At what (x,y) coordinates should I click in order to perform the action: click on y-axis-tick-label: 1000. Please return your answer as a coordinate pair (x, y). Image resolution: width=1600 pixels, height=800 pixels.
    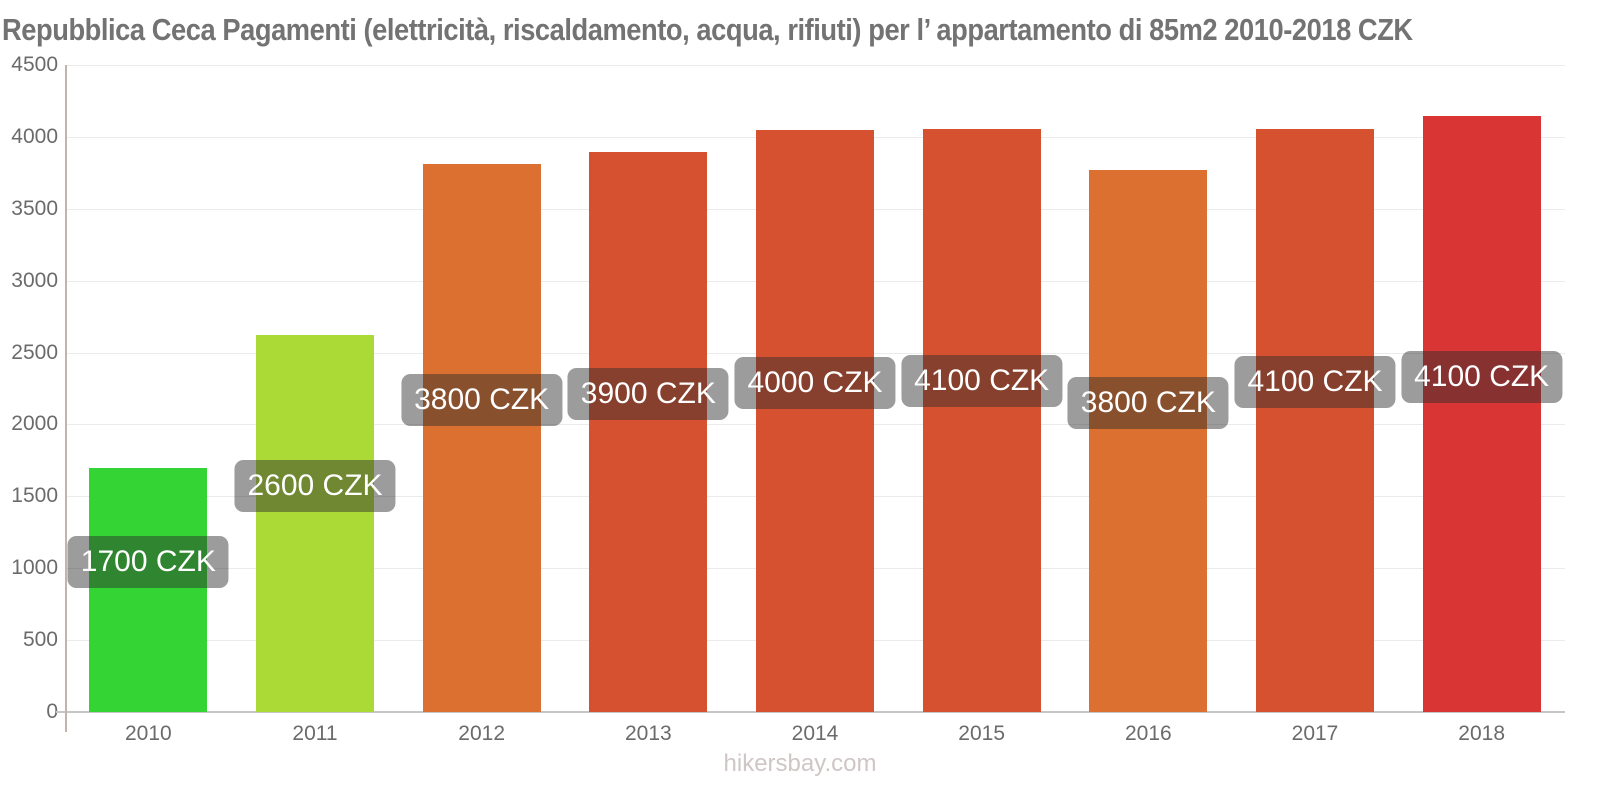
    Looking at the image, I should click on (34, 568).